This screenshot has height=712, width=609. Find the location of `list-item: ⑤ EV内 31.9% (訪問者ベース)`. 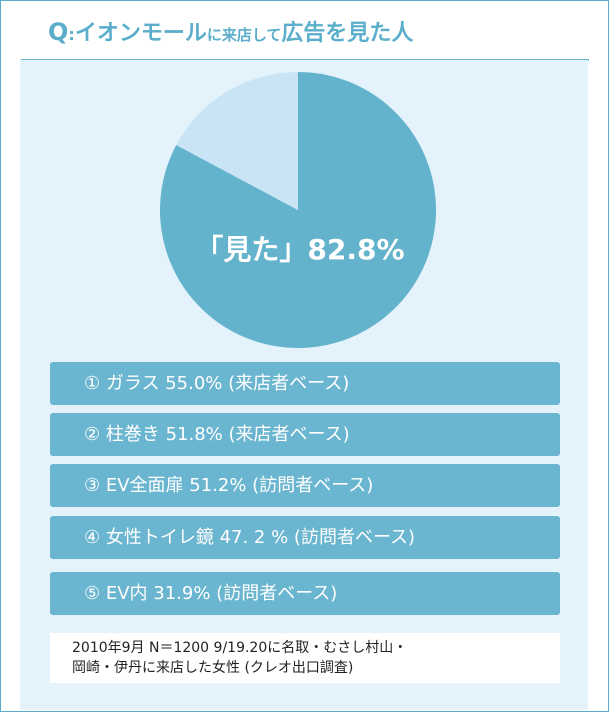

list-item: ⑤ EV内 31.9% (訪問者ベース) is located at coordinates (305, 593).